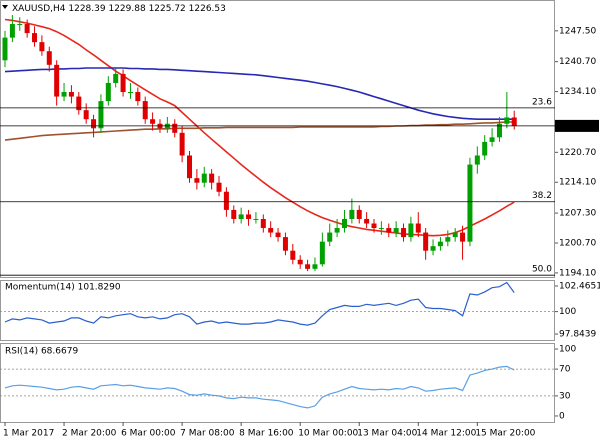 This screenshot has width=600, height=443. What do you see at coordinates (126, 9) in the screenshot?
I see `high-value: 1229.88` at bounding box center [126, 9].